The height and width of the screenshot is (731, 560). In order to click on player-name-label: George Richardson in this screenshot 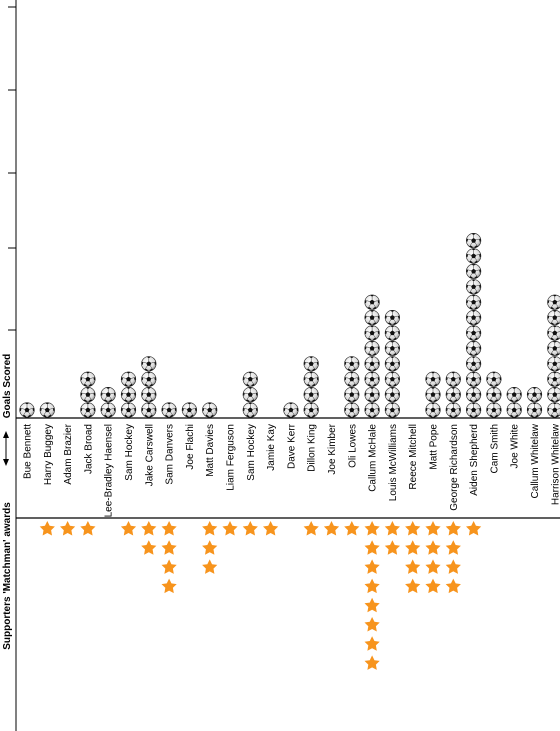, I will do `click(454, 467)`.